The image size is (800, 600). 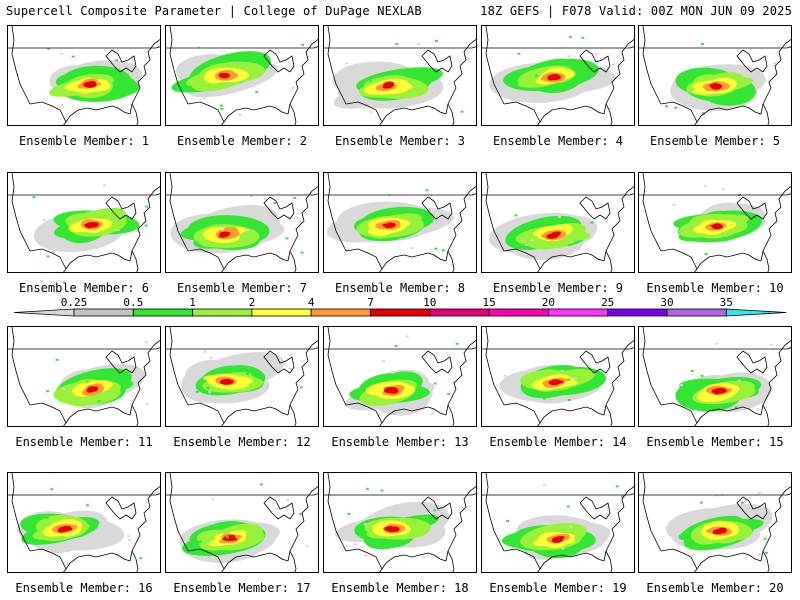 What do you see at coordinates (558, 288) in the screenshot?
I see `ensemble-member-label: Ensemble Member: 9` at bounding box center [558, 288].